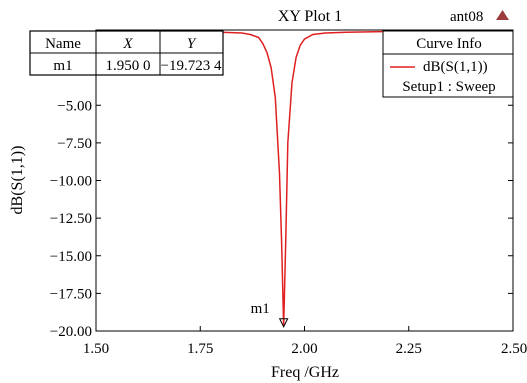 This screenshot has width=527, height=383. I want to click on table-cell-x: 1.950 0, so click(128, 66).